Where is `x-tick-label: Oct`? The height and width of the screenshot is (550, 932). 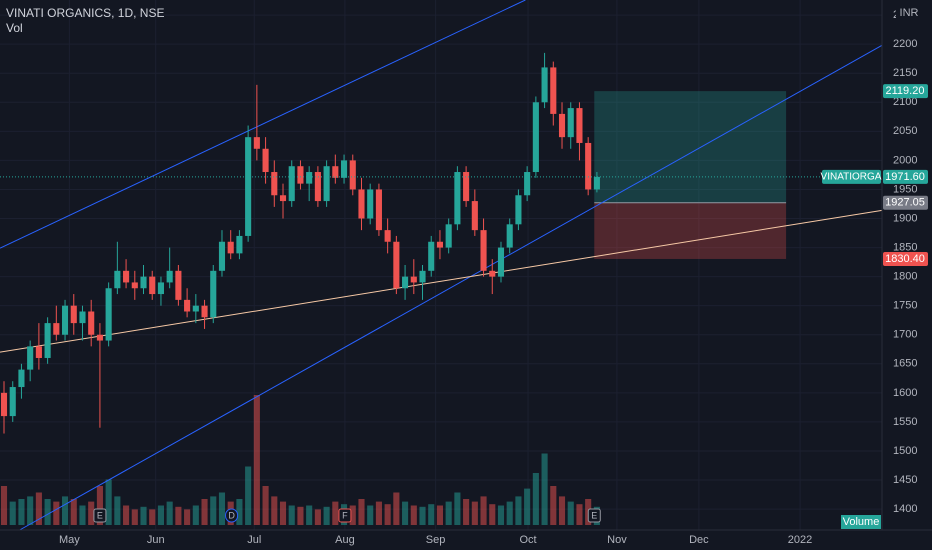 x-tick-label: Oct is located at coordinates (527, 540).